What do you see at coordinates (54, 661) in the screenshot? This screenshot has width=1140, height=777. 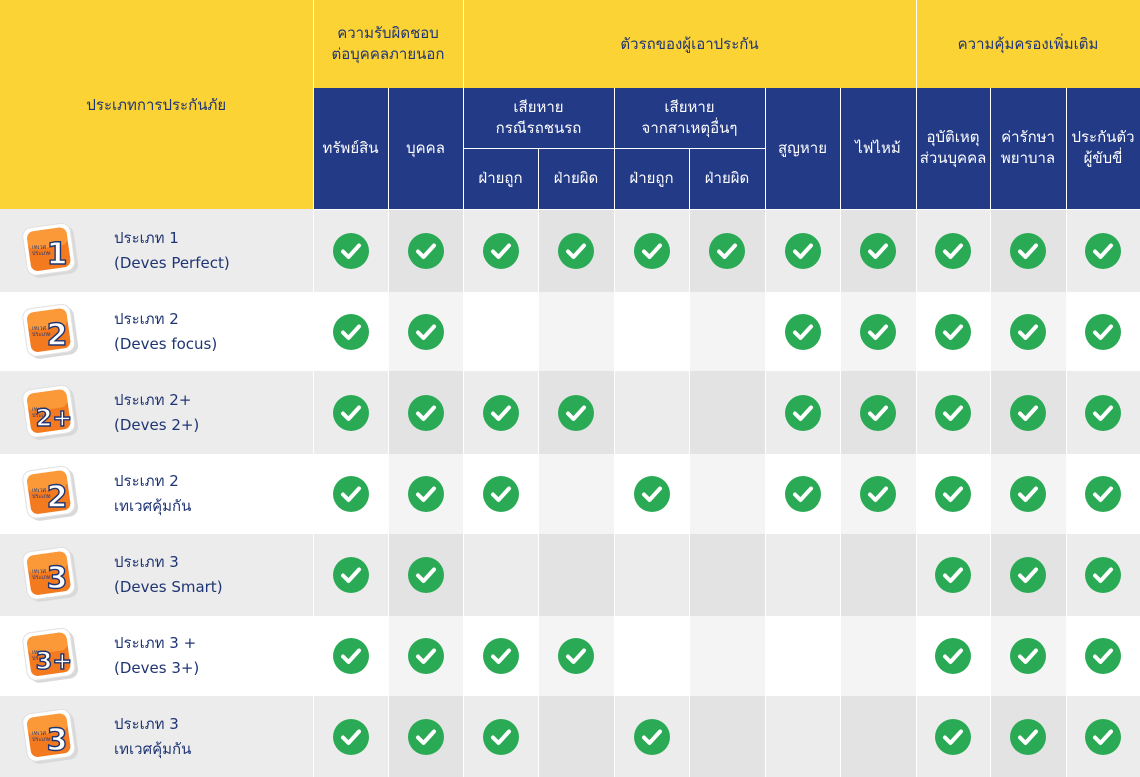 I see `badge-number: 3+` at bounding box center [54, 661].